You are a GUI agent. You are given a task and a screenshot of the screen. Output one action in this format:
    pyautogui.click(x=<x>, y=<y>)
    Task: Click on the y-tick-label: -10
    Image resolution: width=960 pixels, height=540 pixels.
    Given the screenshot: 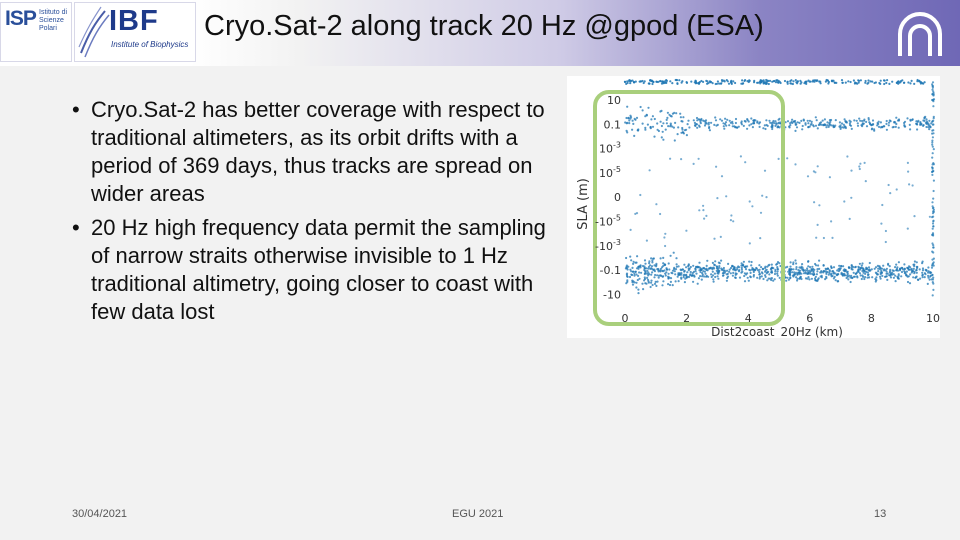 What is the action you would take?
    pyautogui.click(x=612, y=294)
    